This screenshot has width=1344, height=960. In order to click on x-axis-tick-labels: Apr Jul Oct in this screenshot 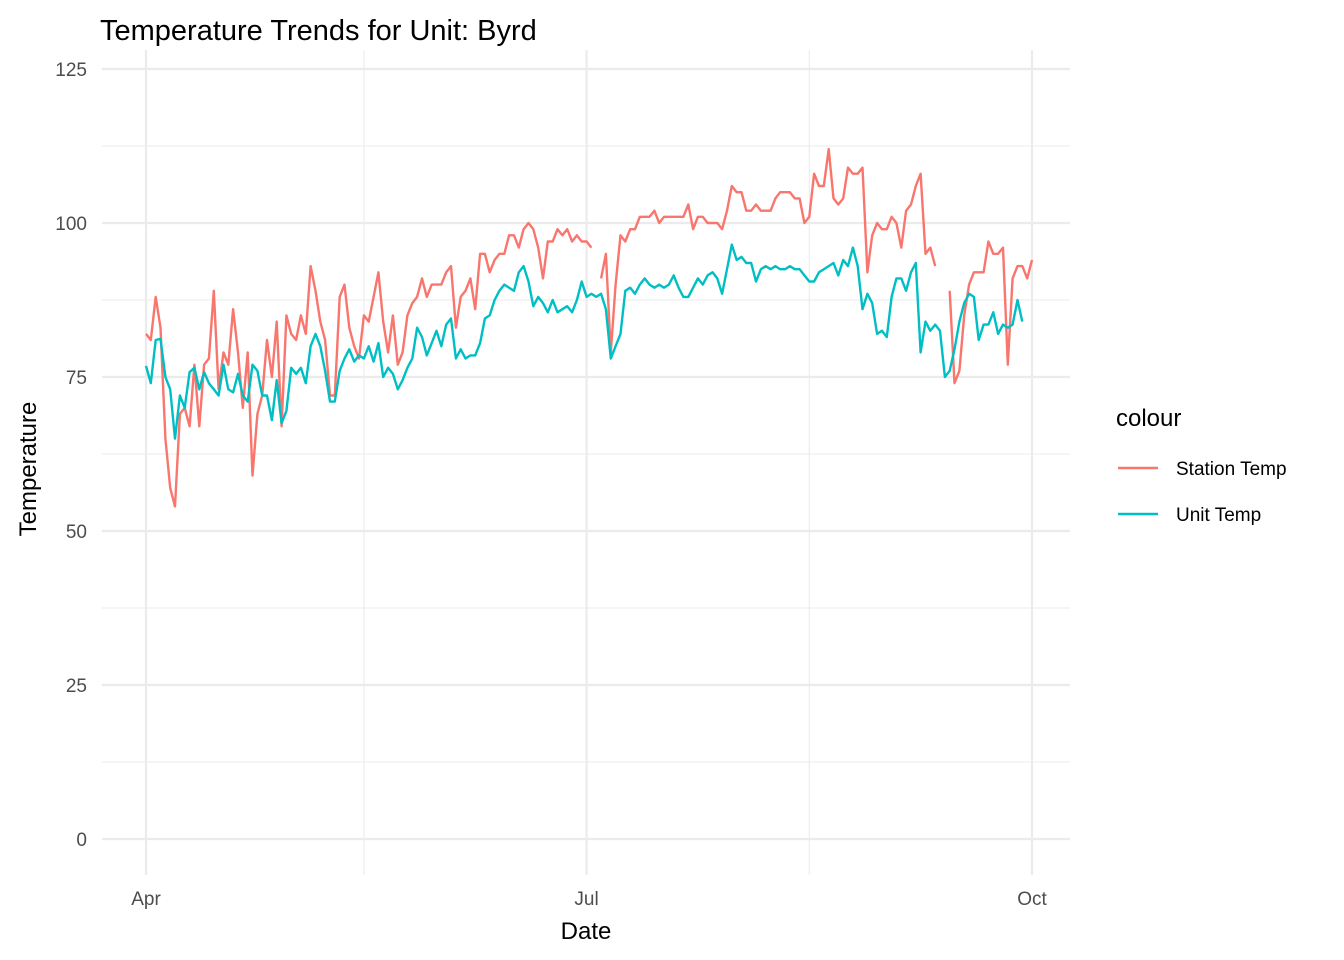, I will do `click(589, 899)`.